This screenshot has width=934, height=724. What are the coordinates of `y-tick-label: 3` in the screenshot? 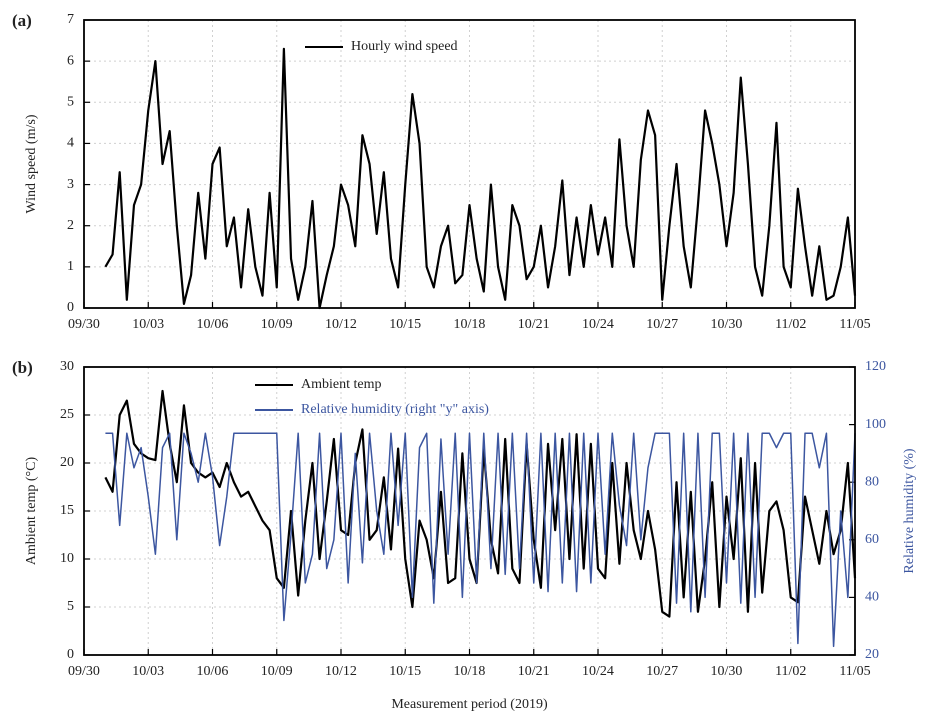 It's located at (70, 184).